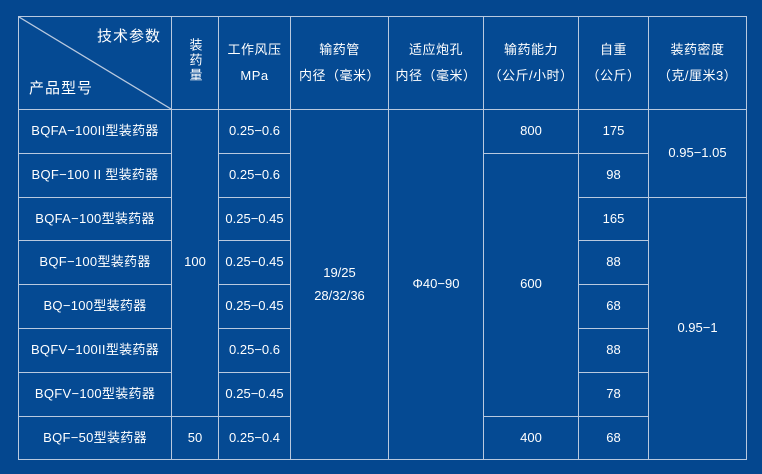 The width and height of the screenshot is (762, 474). Describe the element at coordinates (697, 75) in the screenshot. I see `header-charge-density-line2: （克/厘米3）` at that location.